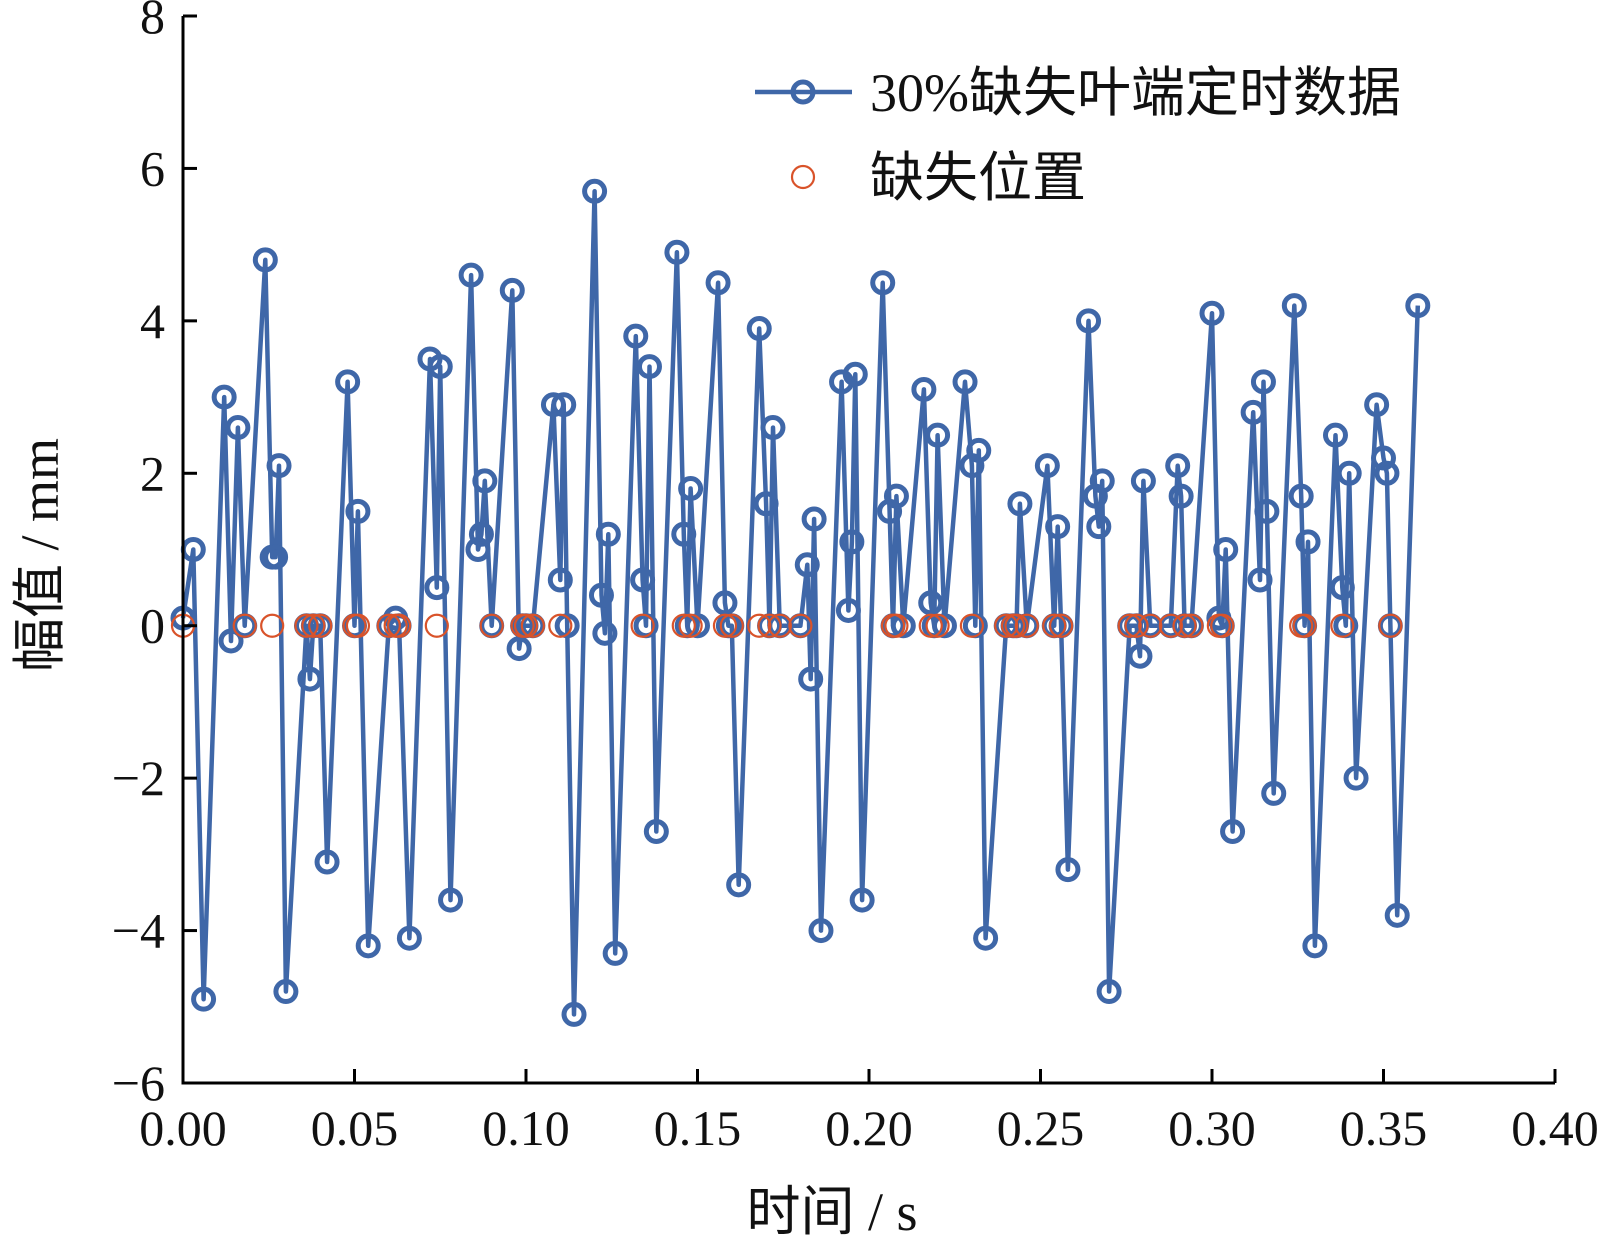  Describe the element at coordinates (355, 1128) in the screenshot. I see `x-tick-label: 0.05` at that location.